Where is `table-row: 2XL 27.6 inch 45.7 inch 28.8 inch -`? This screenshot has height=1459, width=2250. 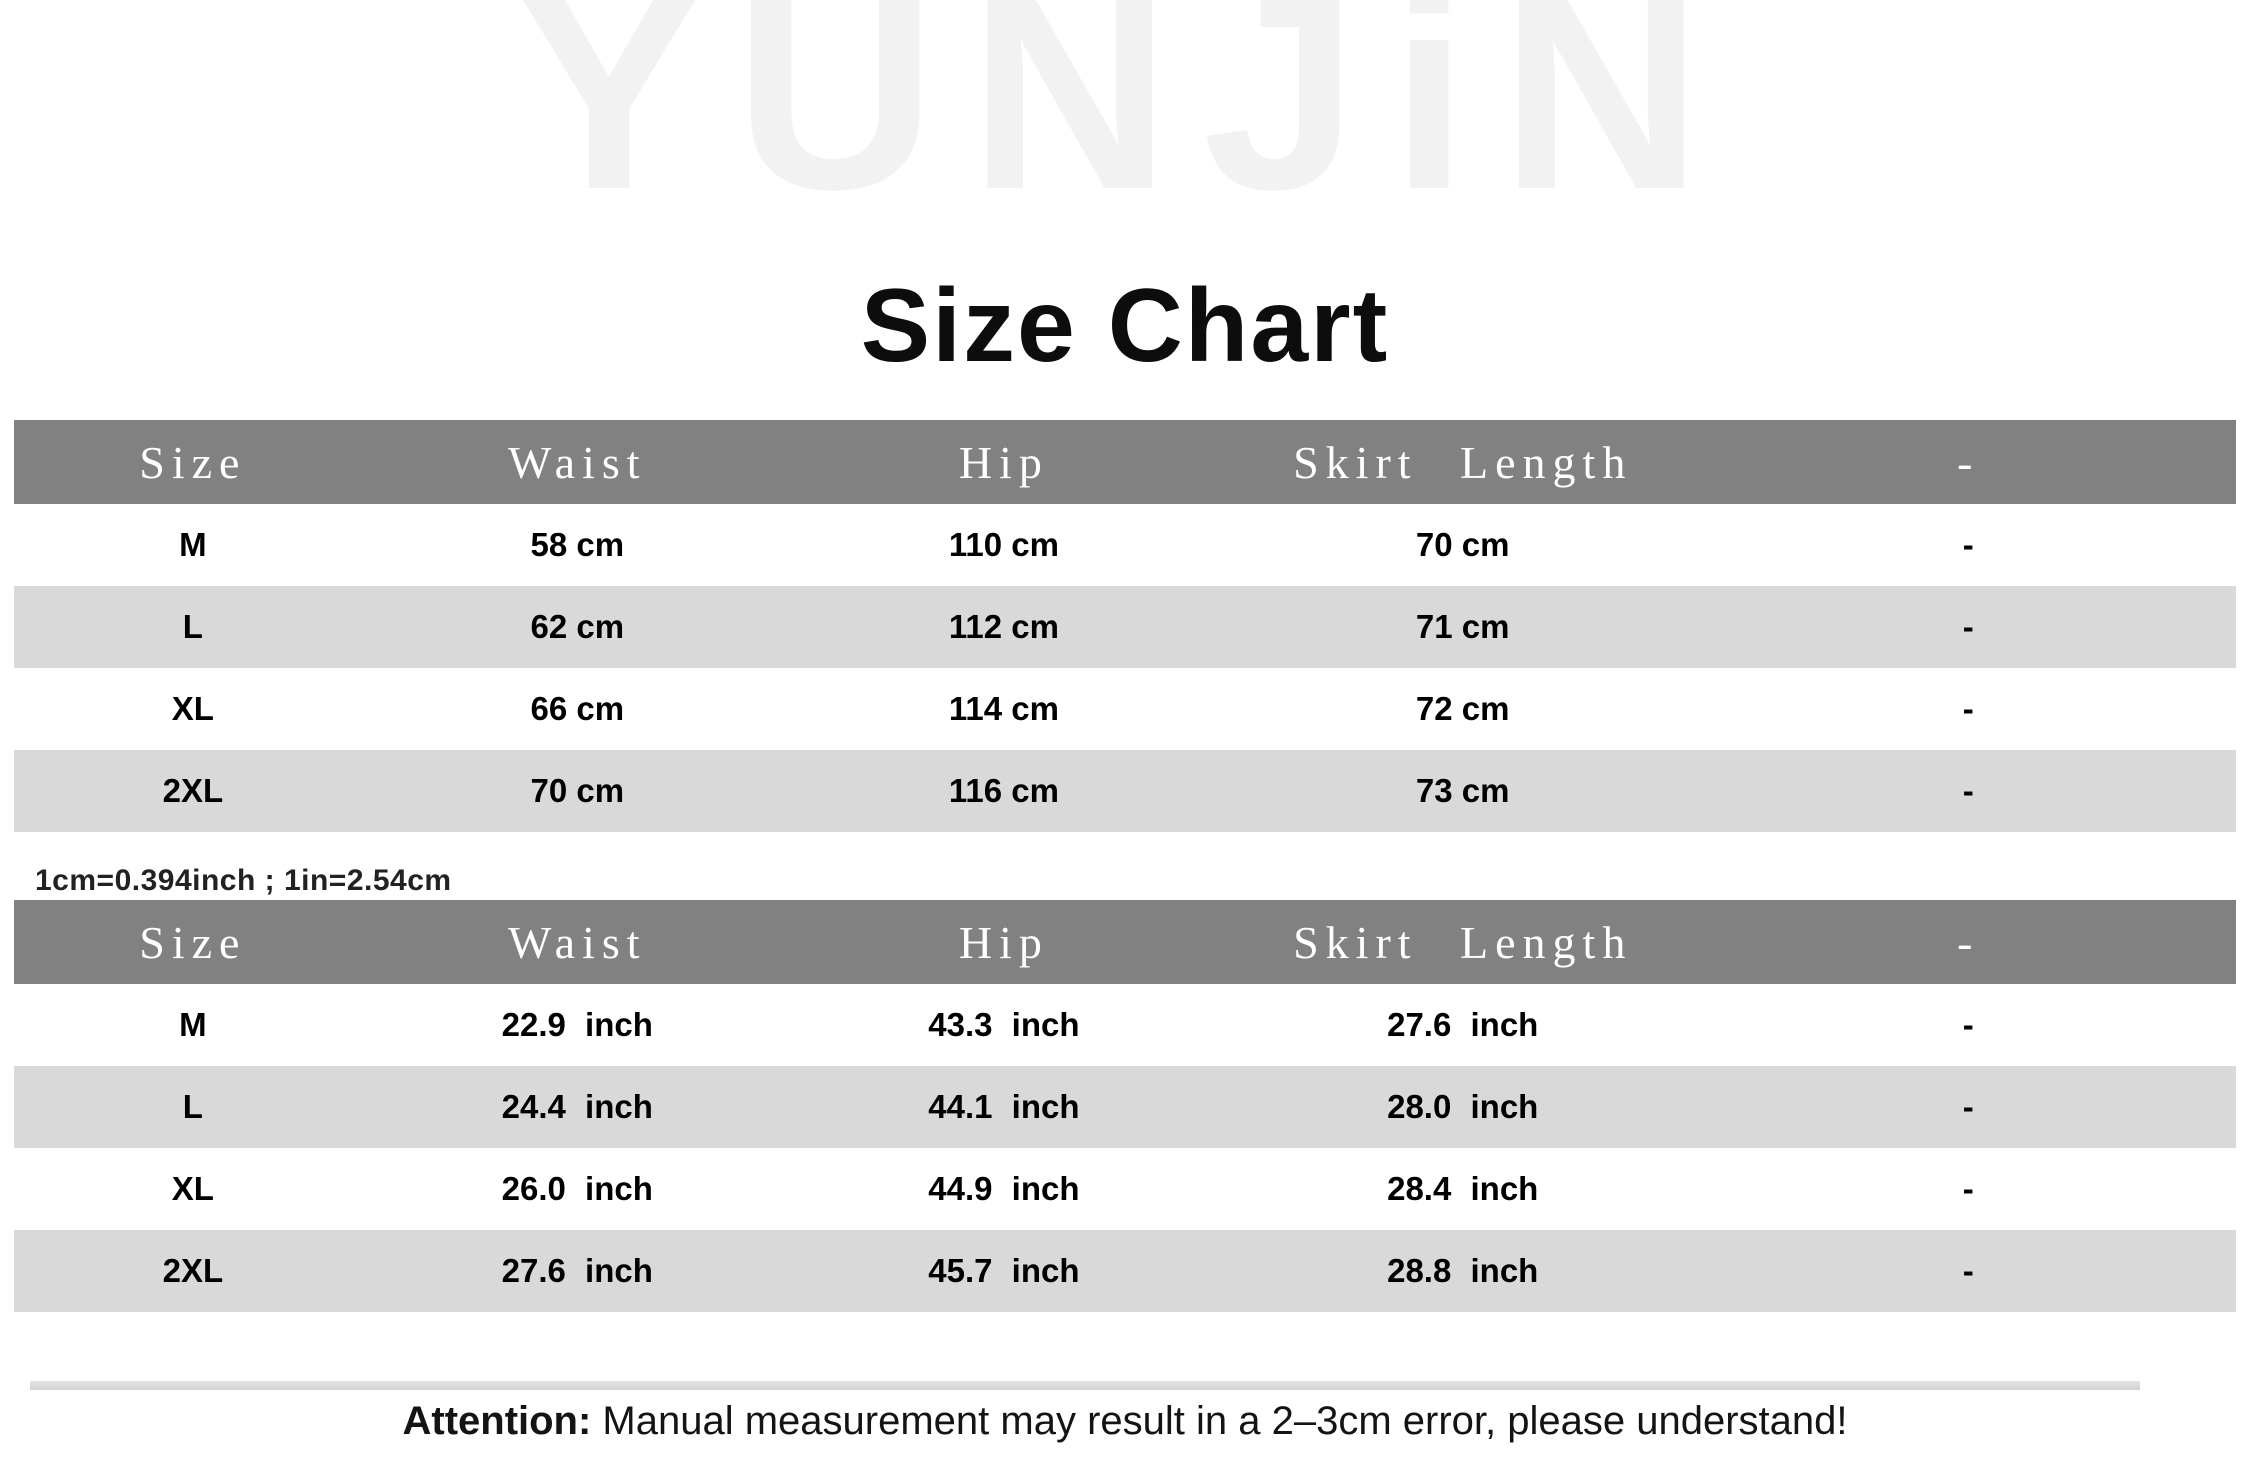 table-row: 2XL 27.6 inch 45.7 inch 28.8 inch - is located at coordinates (1125, 1271).